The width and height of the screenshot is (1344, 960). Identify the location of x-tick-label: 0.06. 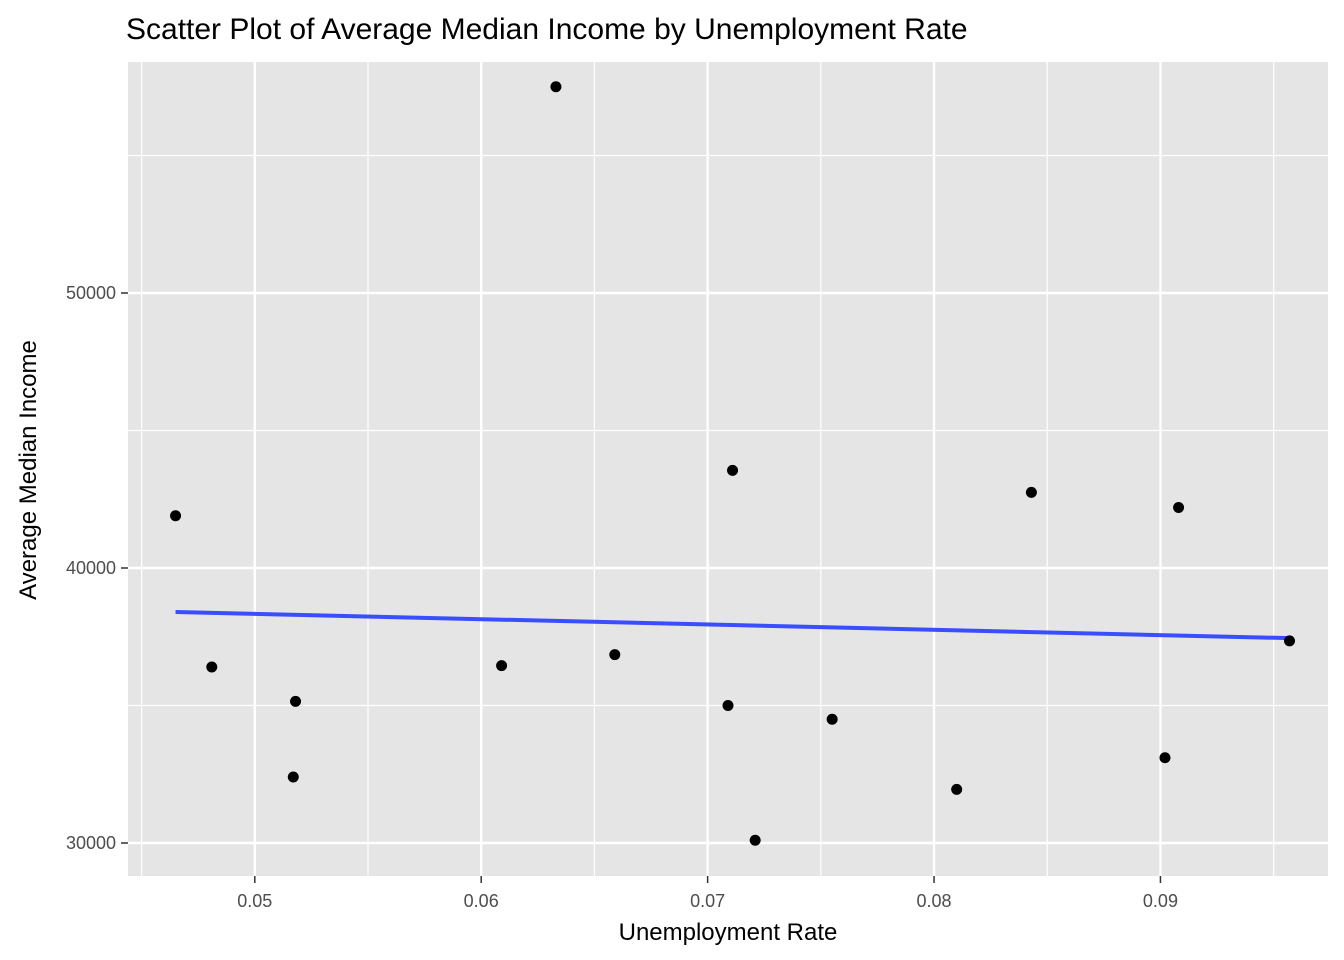
(481, 901).